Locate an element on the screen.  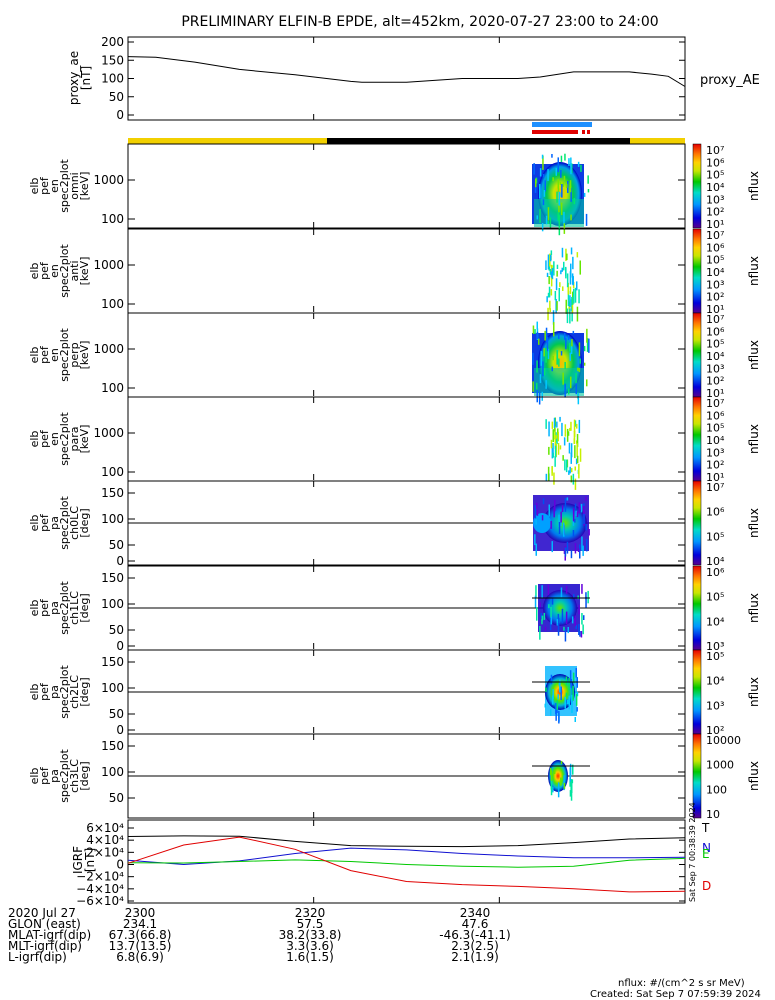
colorbar-tick-label: 10³ is located at coordinates (715, 284).